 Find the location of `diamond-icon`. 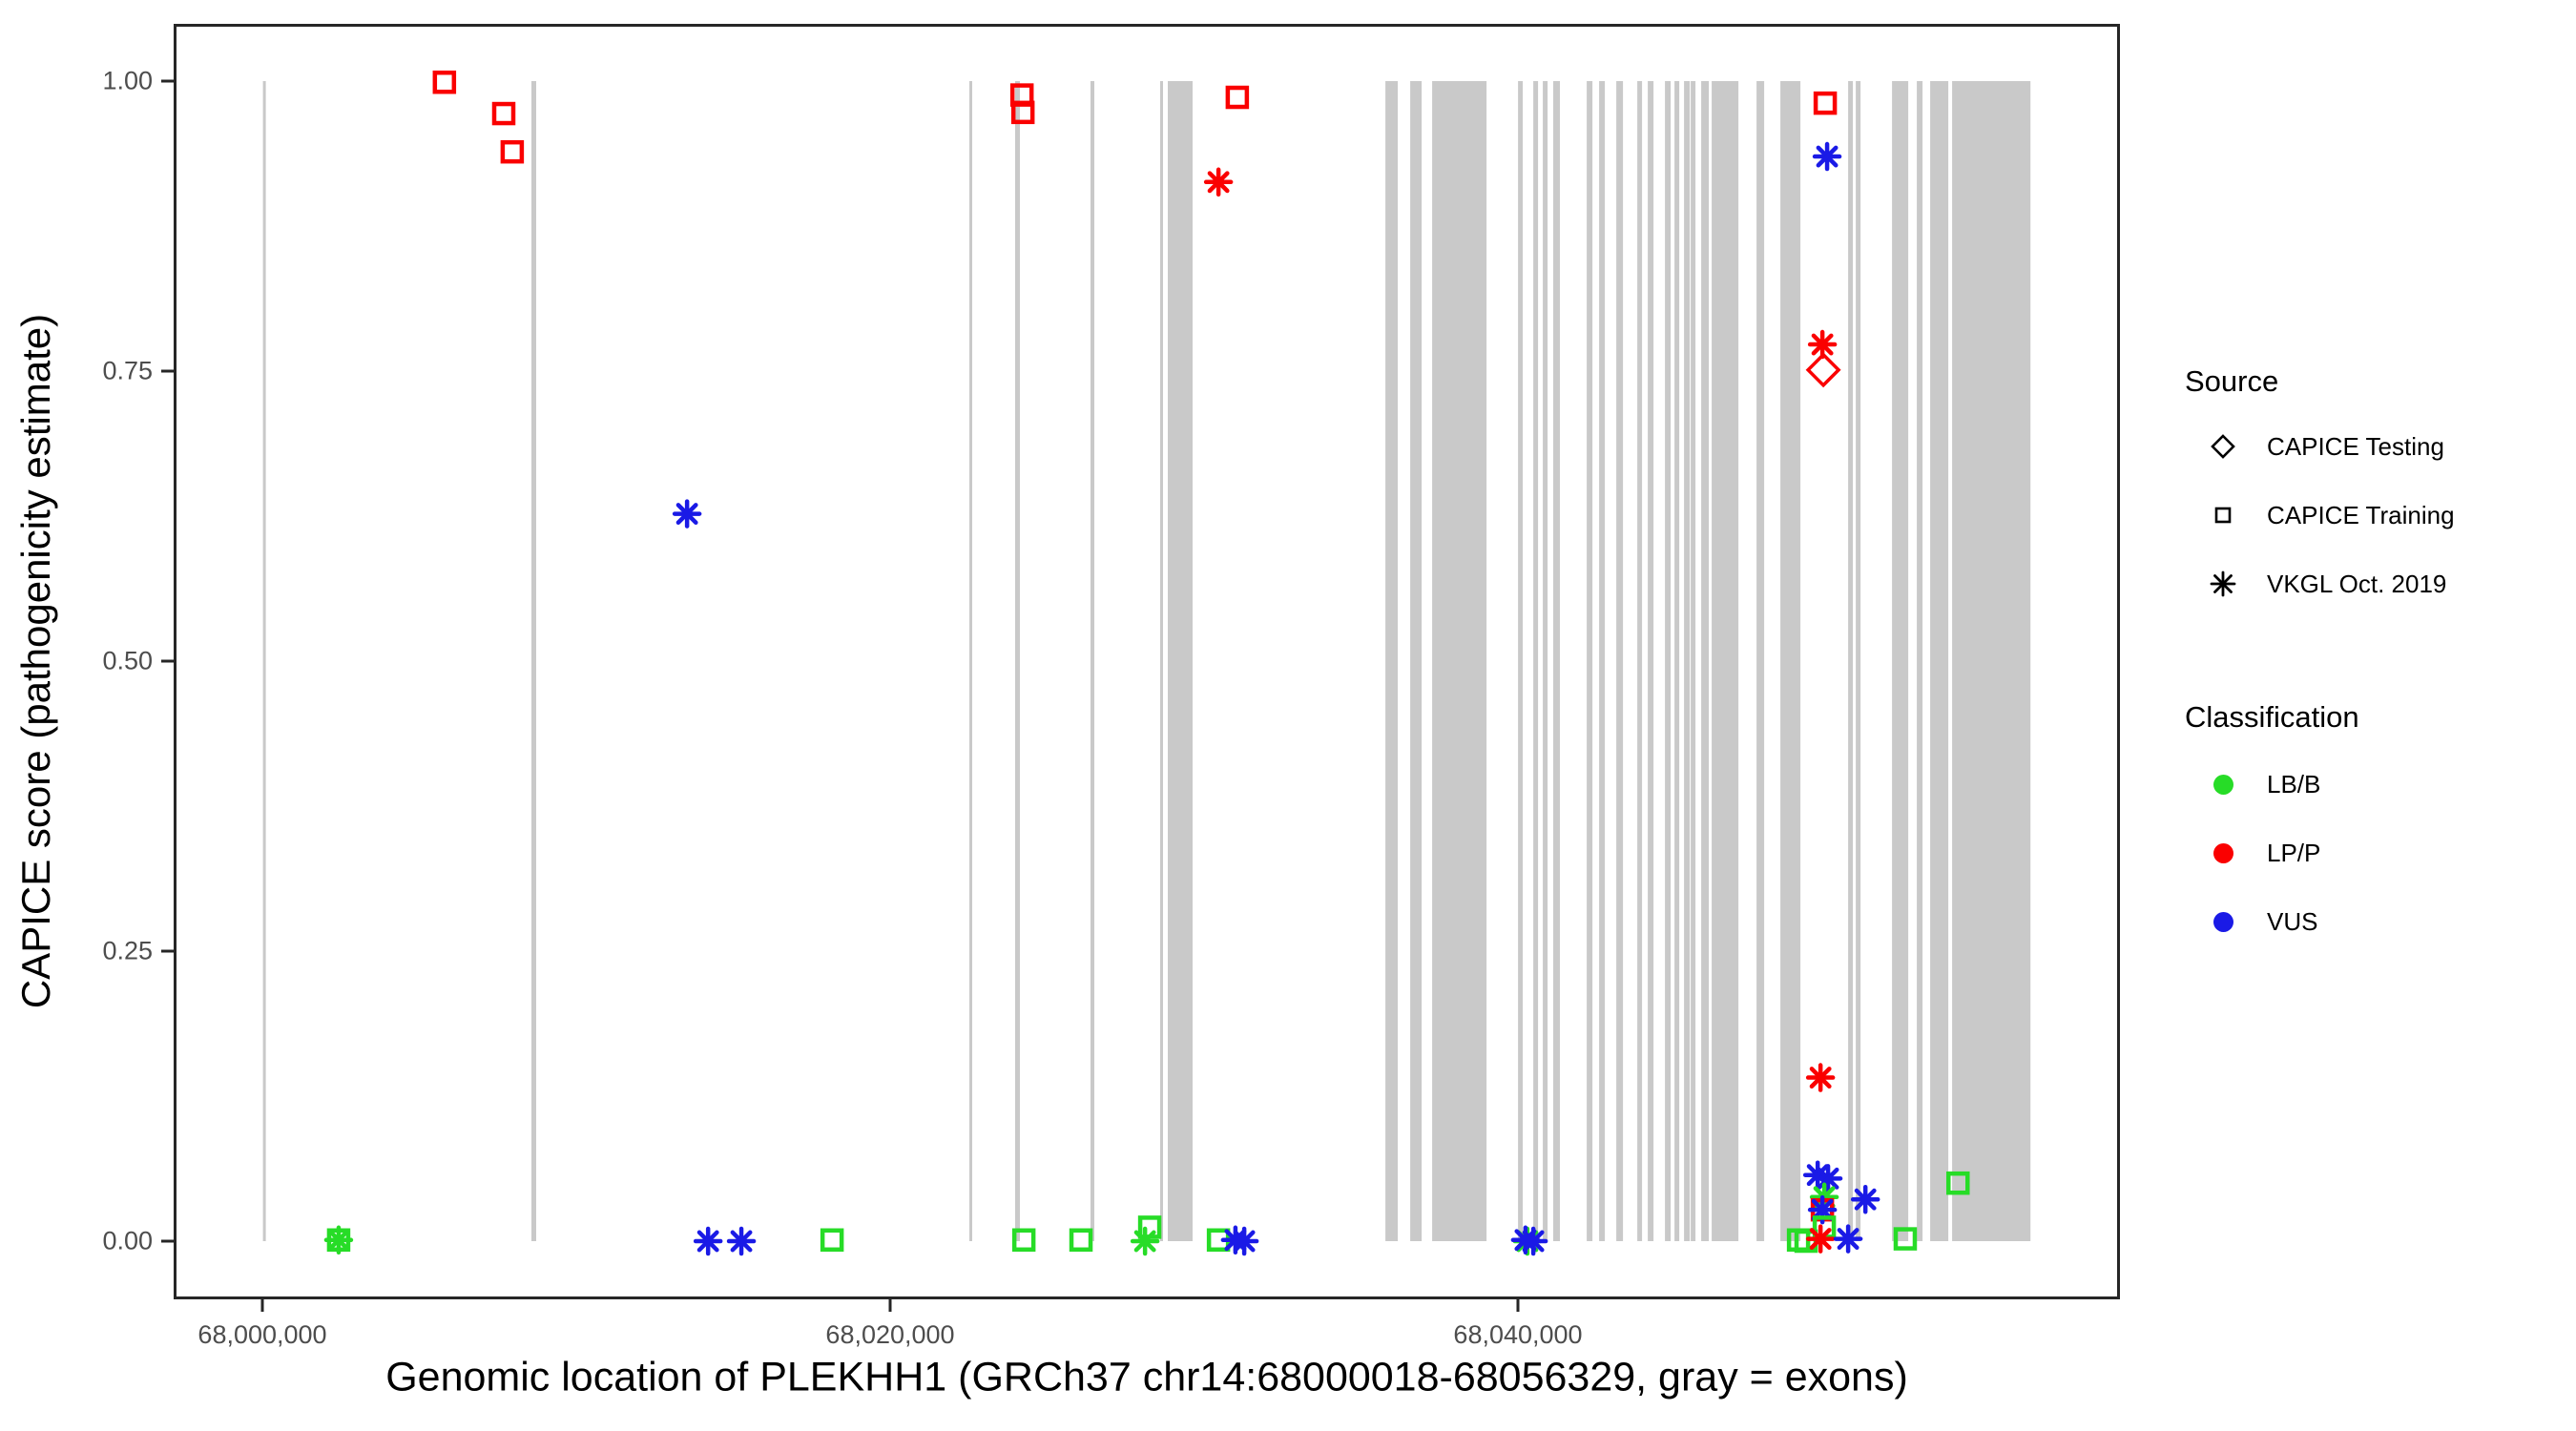

diamond-icon is located at coordinates (2223, 446).